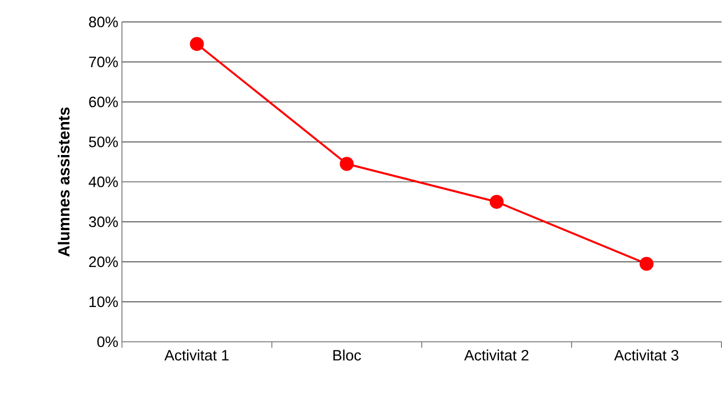 Image resolution: width=722 pixels, height=420 pixels. What do you see at coordinates (104, 302) in the screenshot?
I see `y-tick-label: 10%` at bounding box center [104, 302].